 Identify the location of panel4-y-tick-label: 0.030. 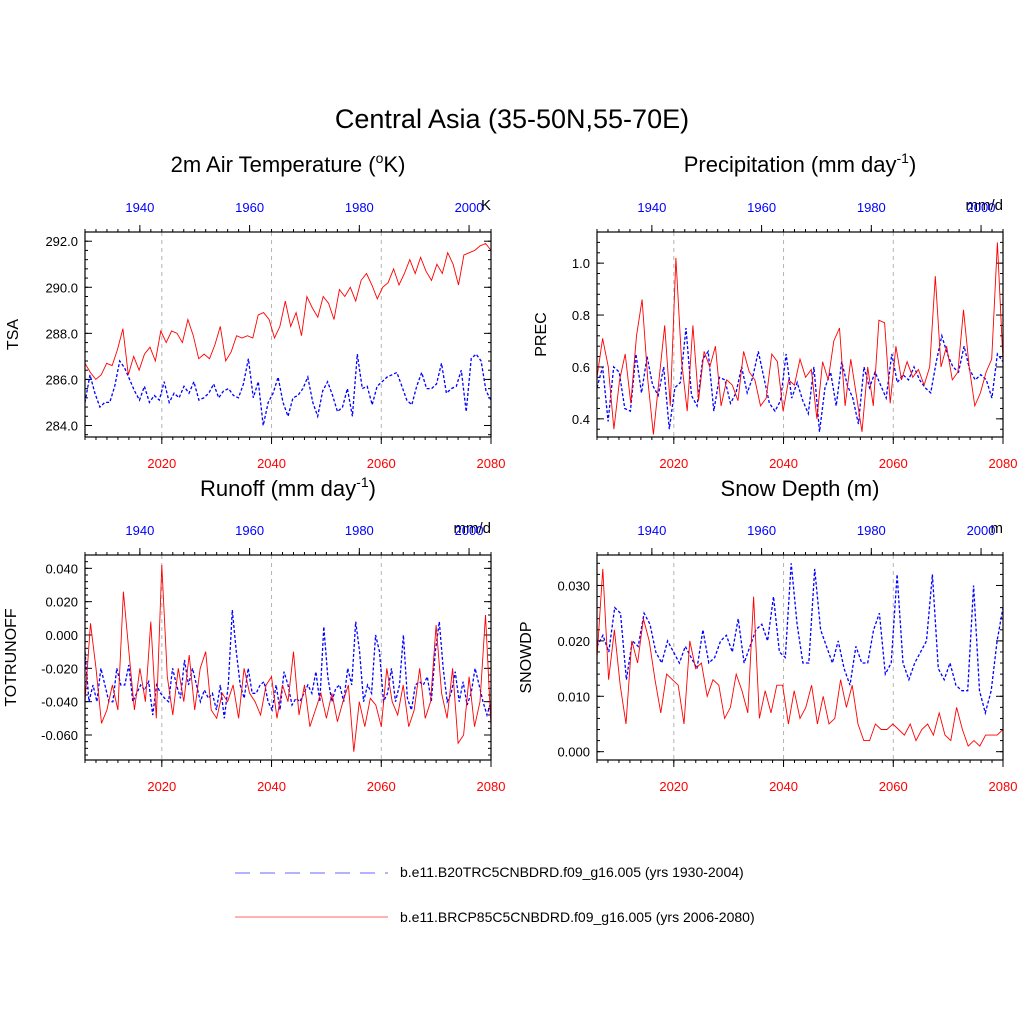
(573, 585).